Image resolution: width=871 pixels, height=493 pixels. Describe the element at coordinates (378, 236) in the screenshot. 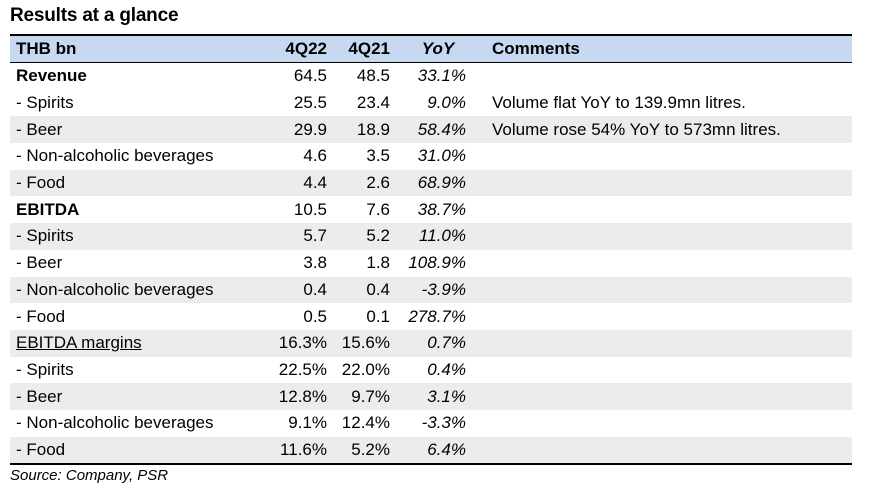

I see `cell-4q21: 5.2` at that location.